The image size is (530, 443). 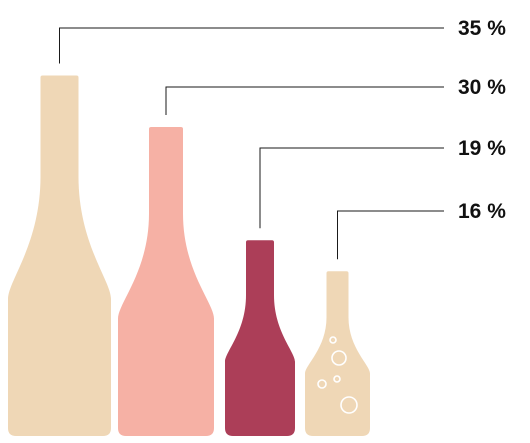 I want to click on value-label-1: 35 %, so click(x=482, y=28).